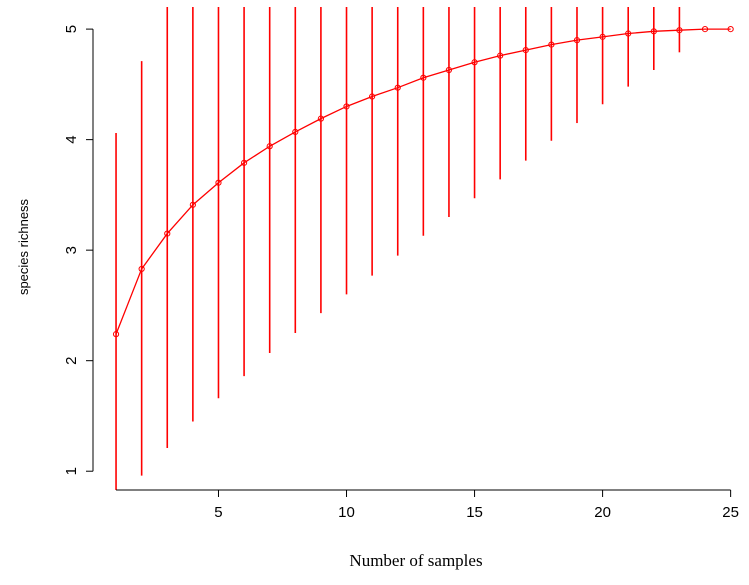 This screenshot has height=585, width=749. I want to click on x-axis-label: Number of samples, so click(415, 560).